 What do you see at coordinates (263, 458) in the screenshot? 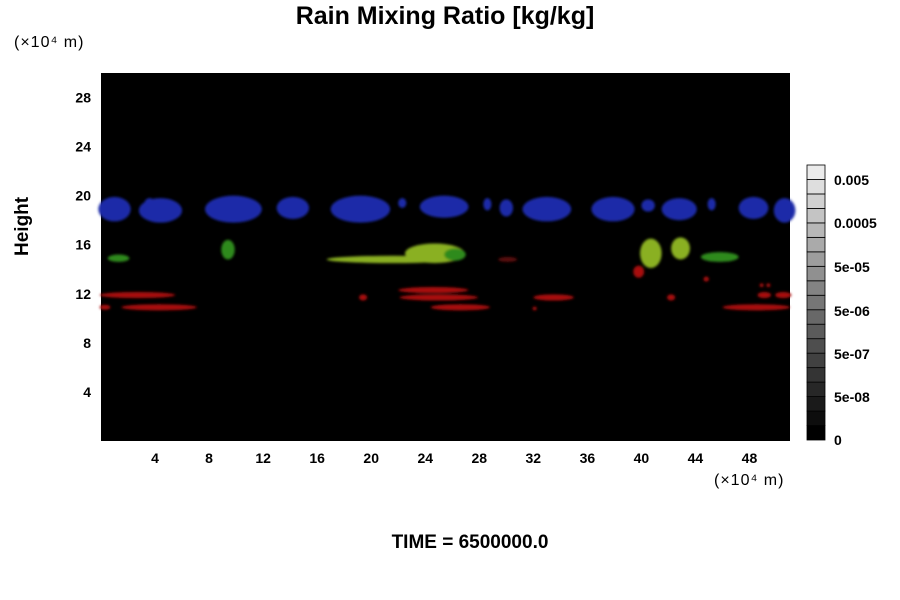
I see `x-tick-label: 12` at bounding box center [263, 458].